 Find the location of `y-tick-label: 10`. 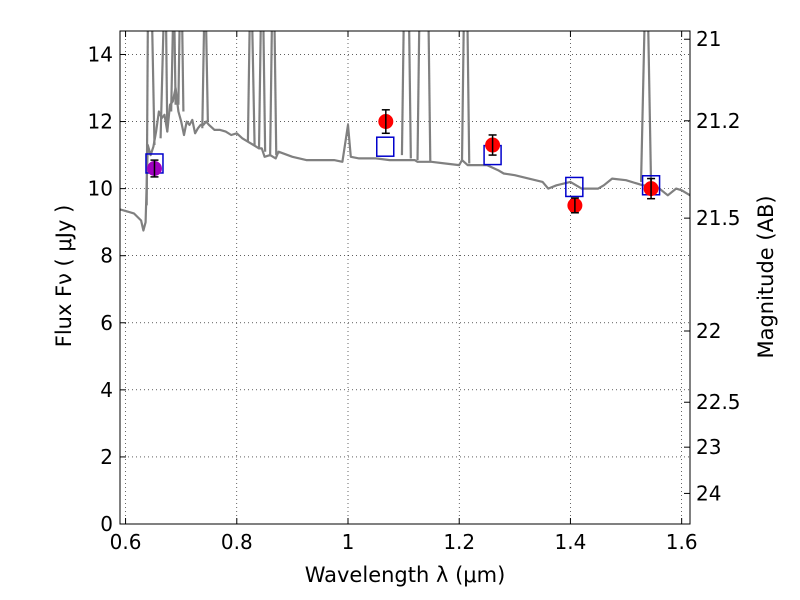

y-tick-label: 10 is located at coordinates (100, 189).